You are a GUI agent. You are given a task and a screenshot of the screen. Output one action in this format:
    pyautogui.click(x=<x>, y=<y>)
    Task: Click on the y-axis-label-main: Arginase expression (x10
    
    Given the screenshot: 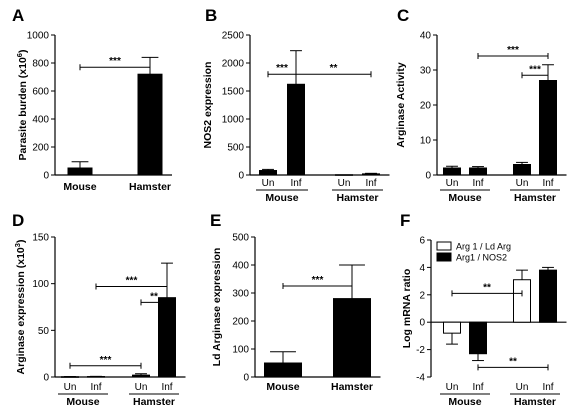 What is the action you would take?
    pyautogui.click(x=21, y=310)
    